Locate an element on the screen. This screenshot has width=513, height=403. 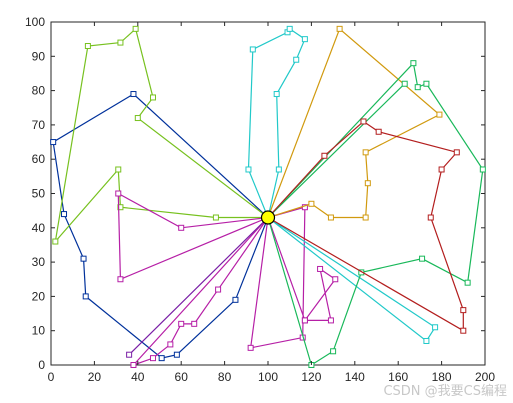
y-tick-label: 100 is located at coordinates (35, 22).